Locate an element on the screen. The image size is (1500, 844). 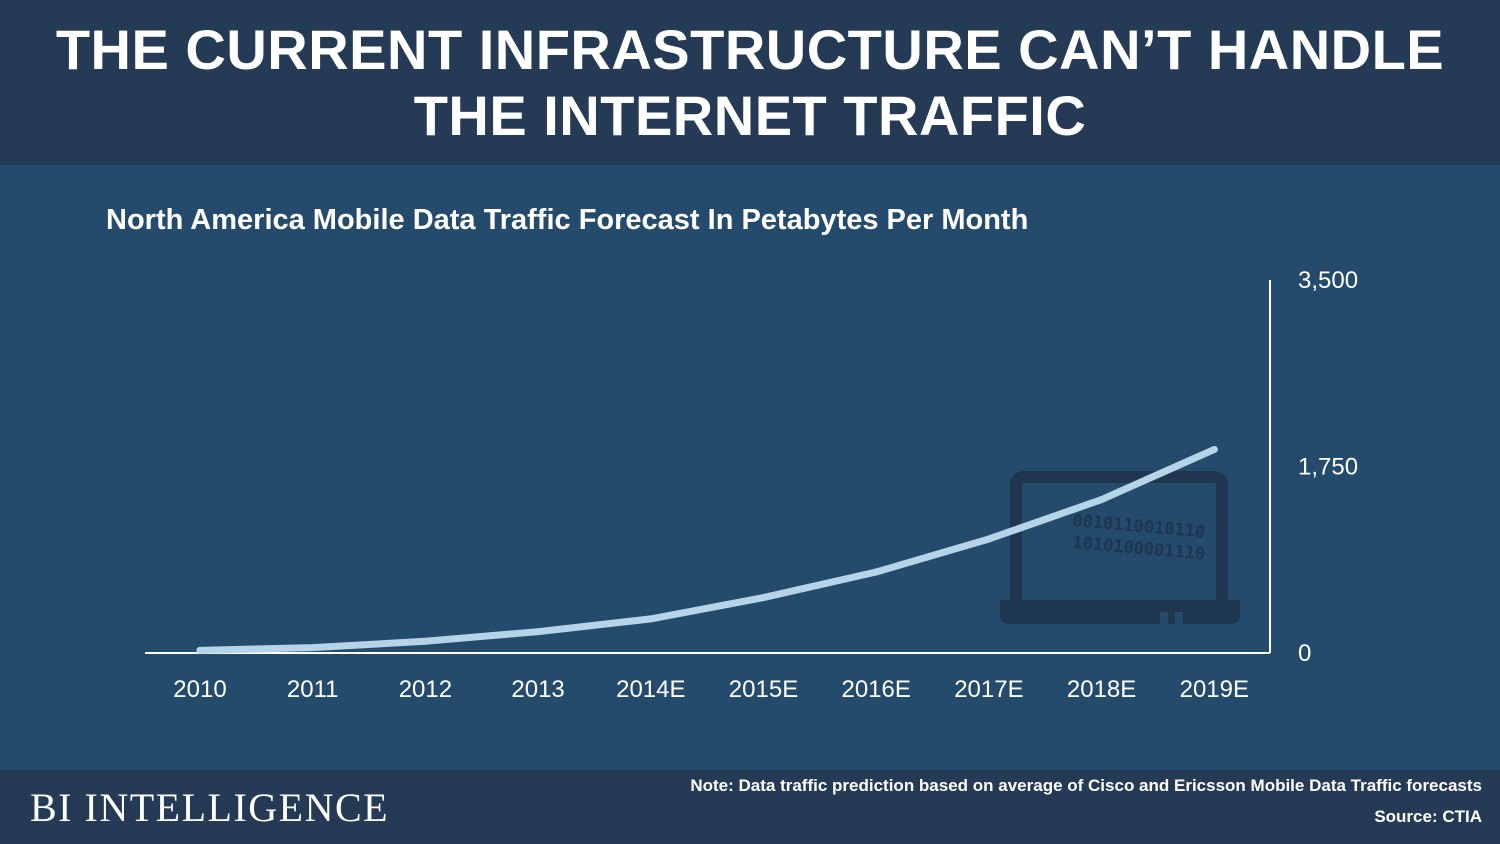
x-tick-label: 2011 is located at coordinates (313, 689).